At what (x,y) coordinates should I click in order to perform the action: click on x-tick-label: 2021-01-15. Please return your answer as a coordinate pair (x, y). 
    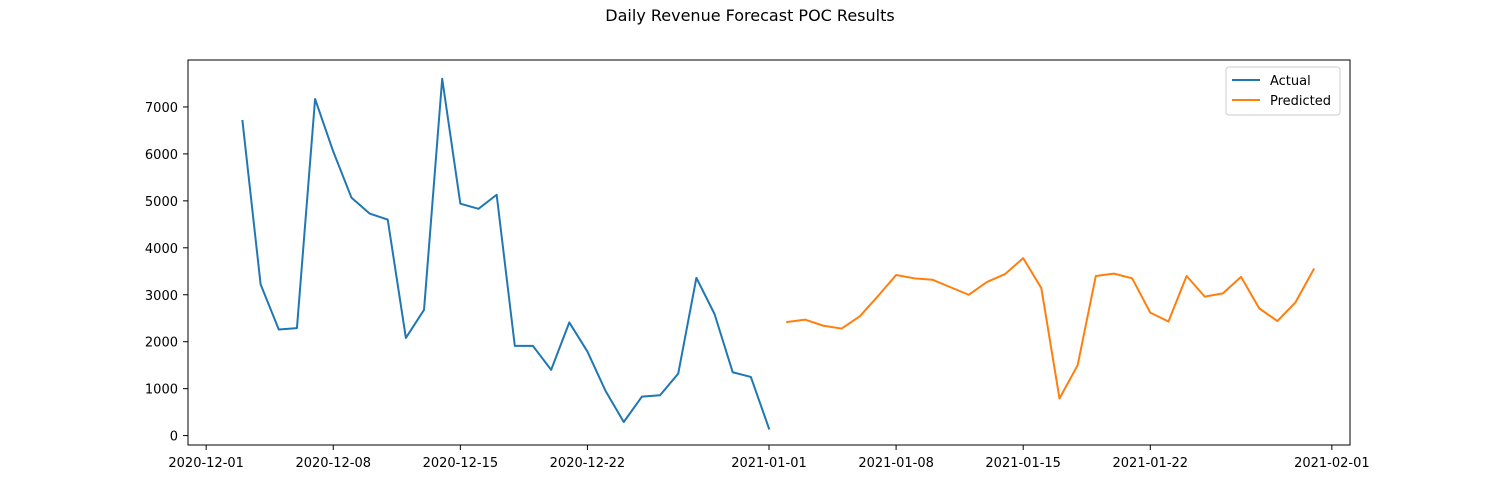
    Looking at the image, I should click on (1023, 463).